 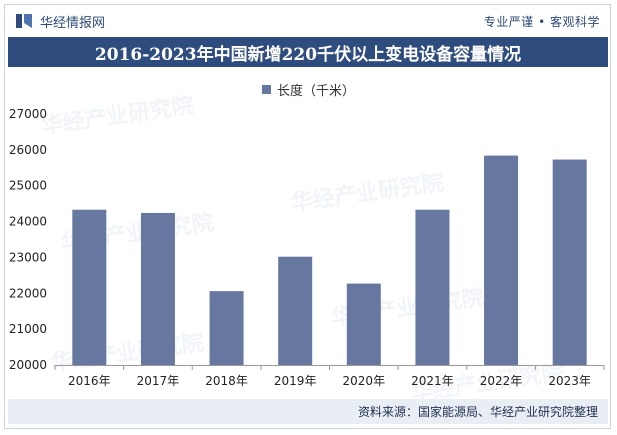 I want to click on x-tick-label: 2017年, so click(x=158, y=381).